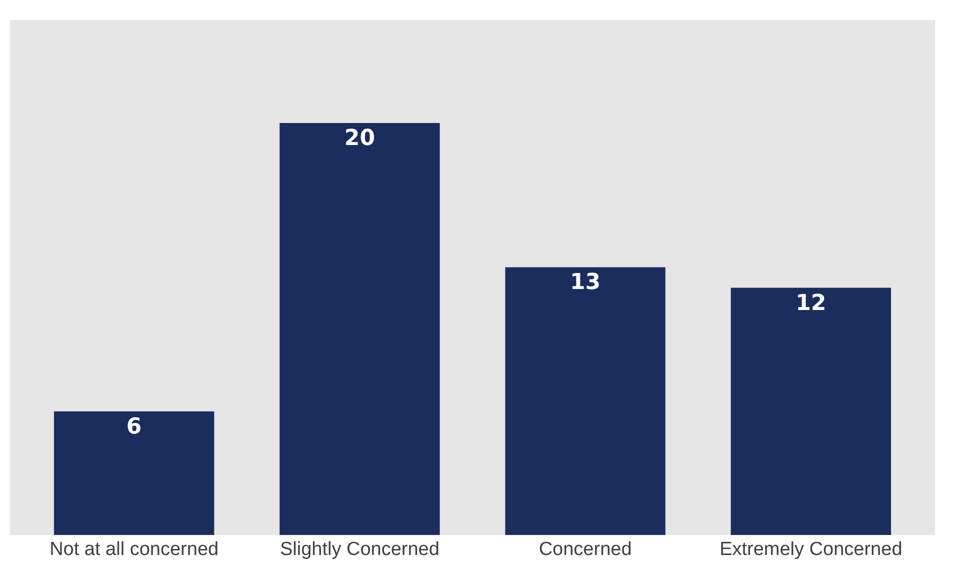 Image resolution: width=955 pixels, height=580 pixels. Describe the element at coordinates (134, 427) in the screenshot. I see `data-label: 6` at that location.